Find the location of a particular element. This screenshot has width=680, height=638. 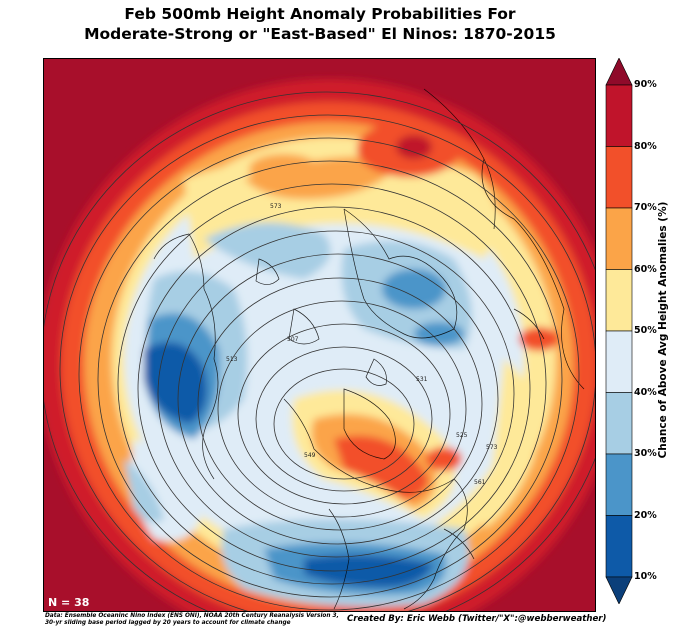

contour-label: 549 is located at coordinates (310, 455).